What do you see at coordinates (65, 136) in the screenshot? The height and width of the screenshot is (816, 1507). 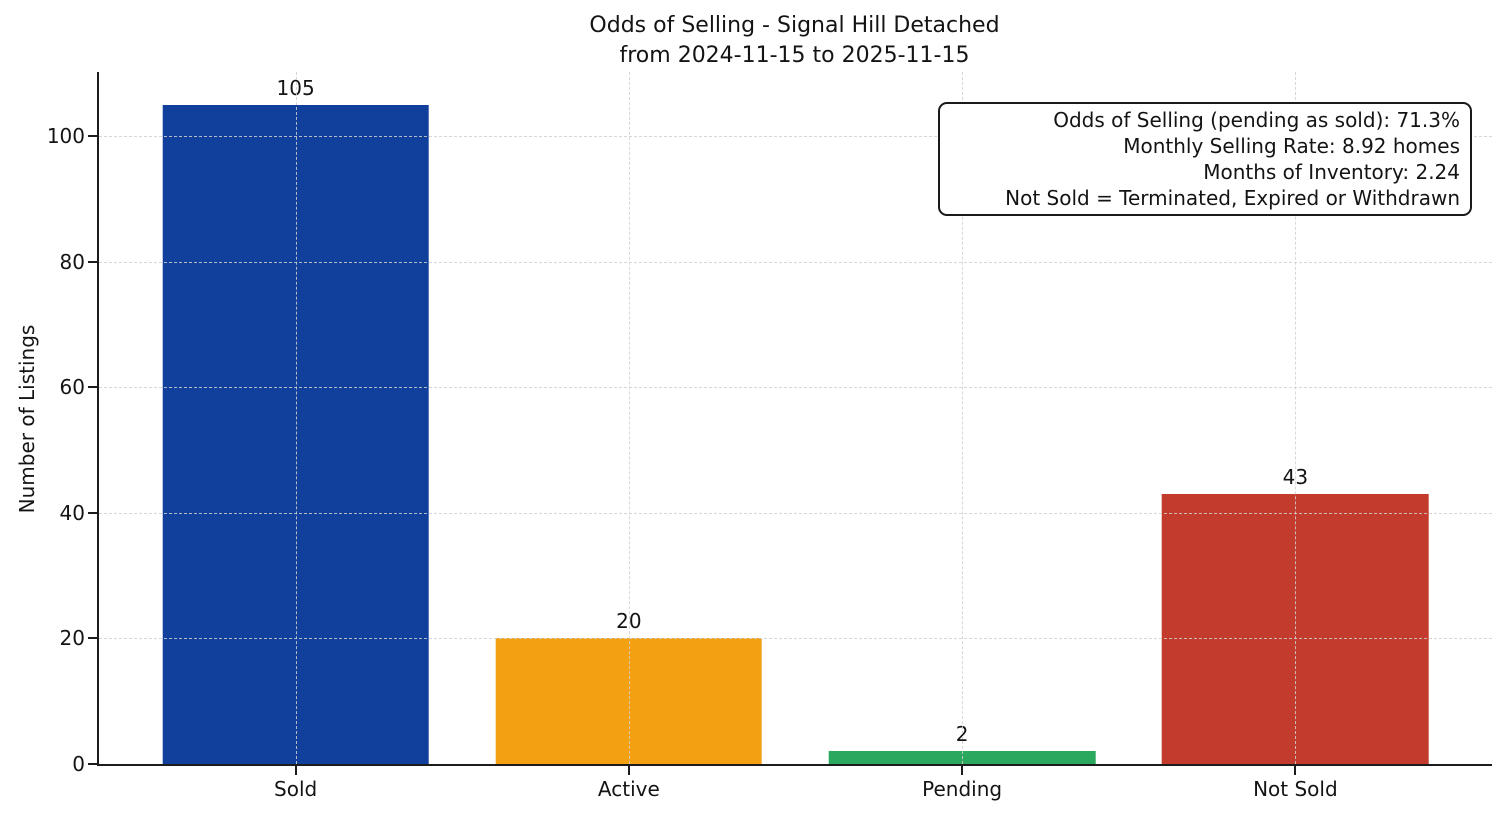 I see `y-tick-label: 100` at bounding box center [65, 136].